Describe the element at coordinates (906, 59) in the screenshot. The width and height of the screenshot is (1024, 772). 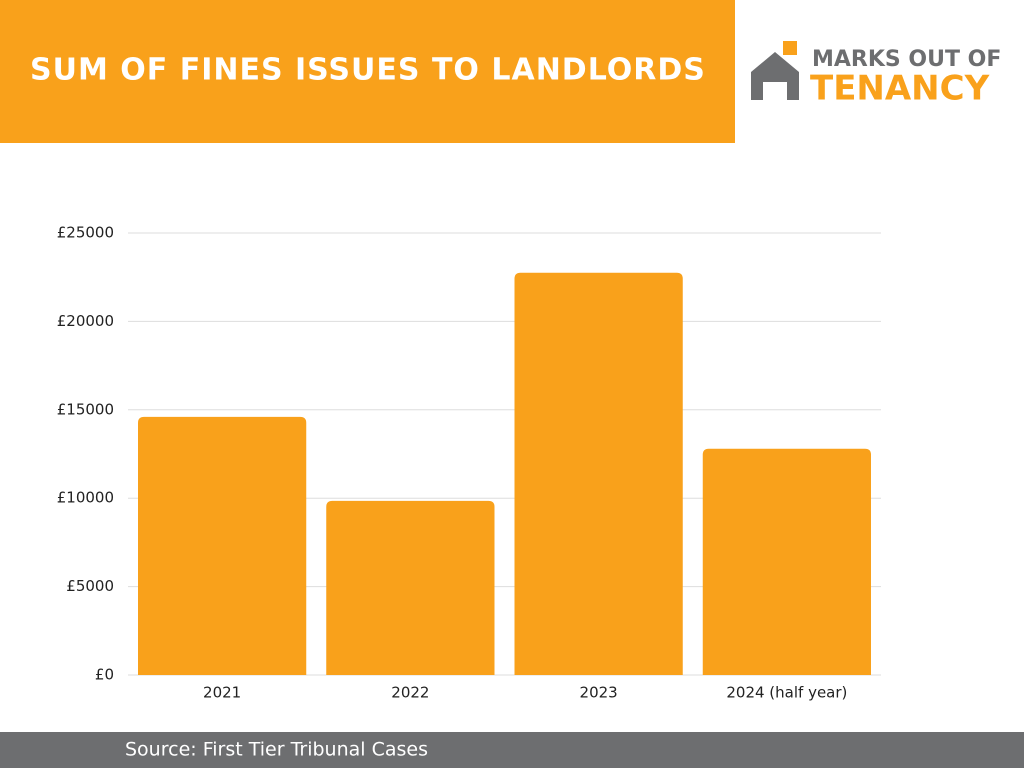
I see `logo-line1: MARKS OUT OF` at that location.